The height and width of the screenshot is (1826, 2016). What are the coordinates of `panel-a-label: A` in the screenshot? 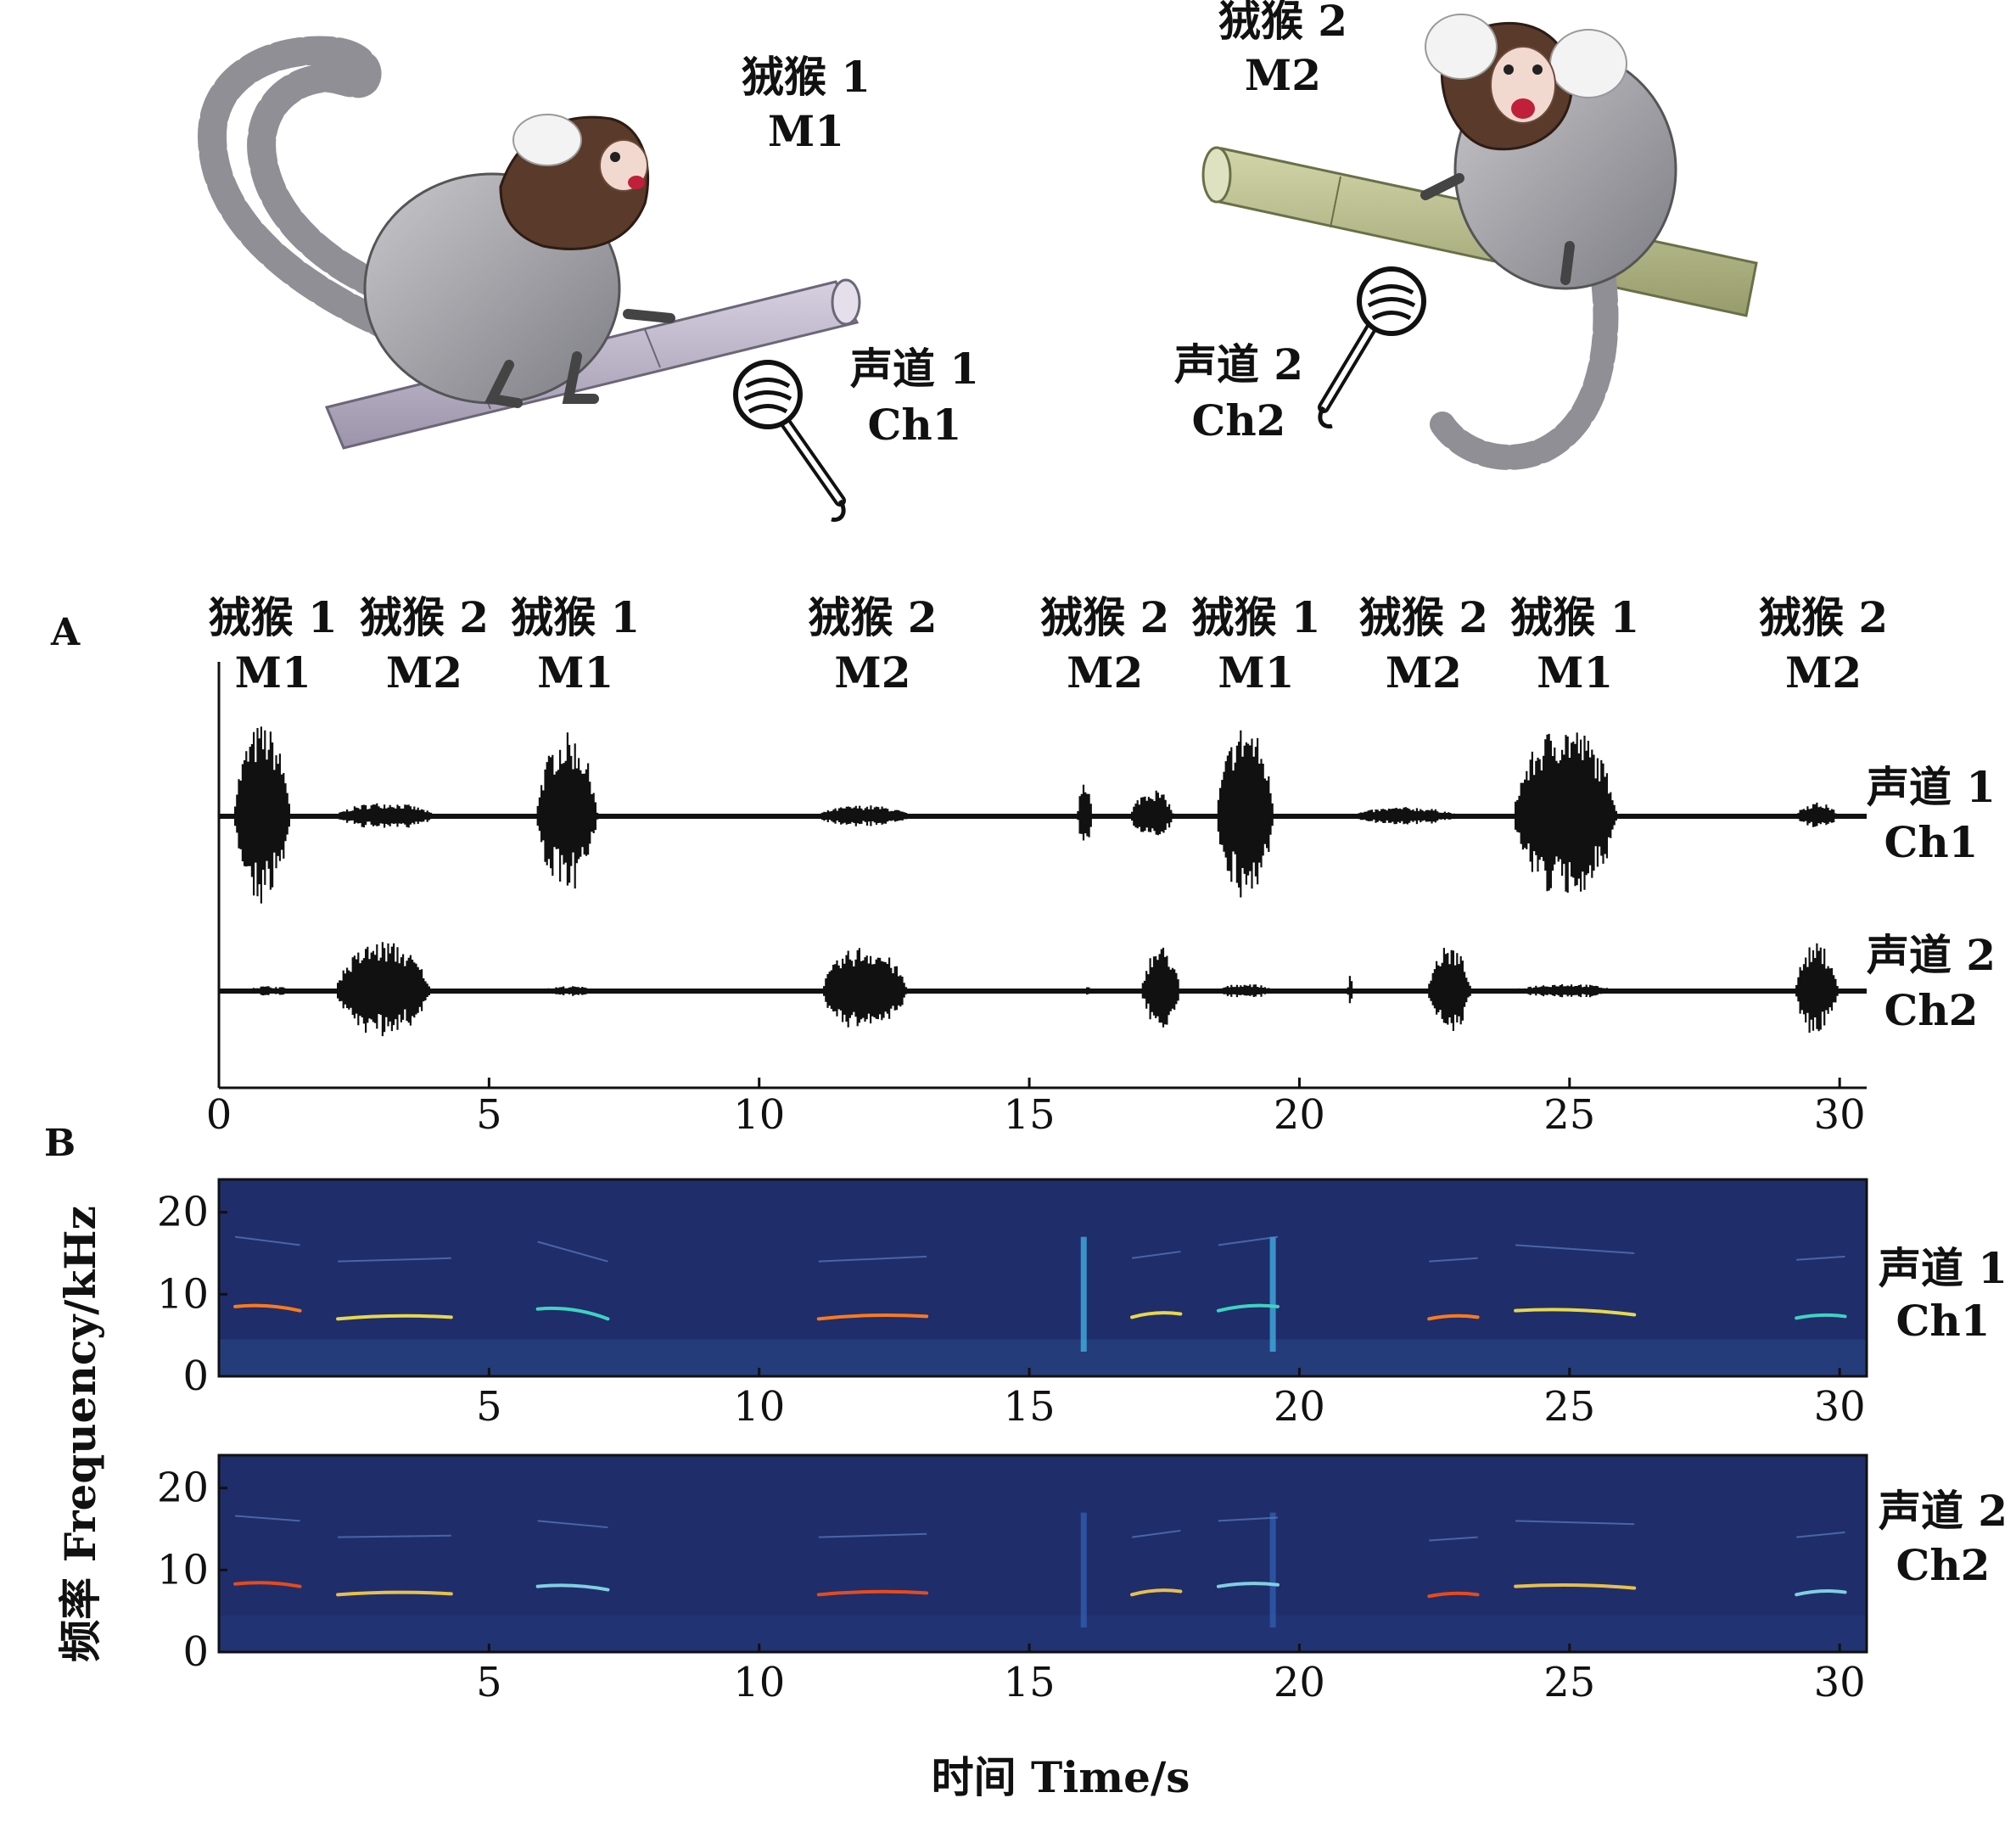 It's located at (65, 632).